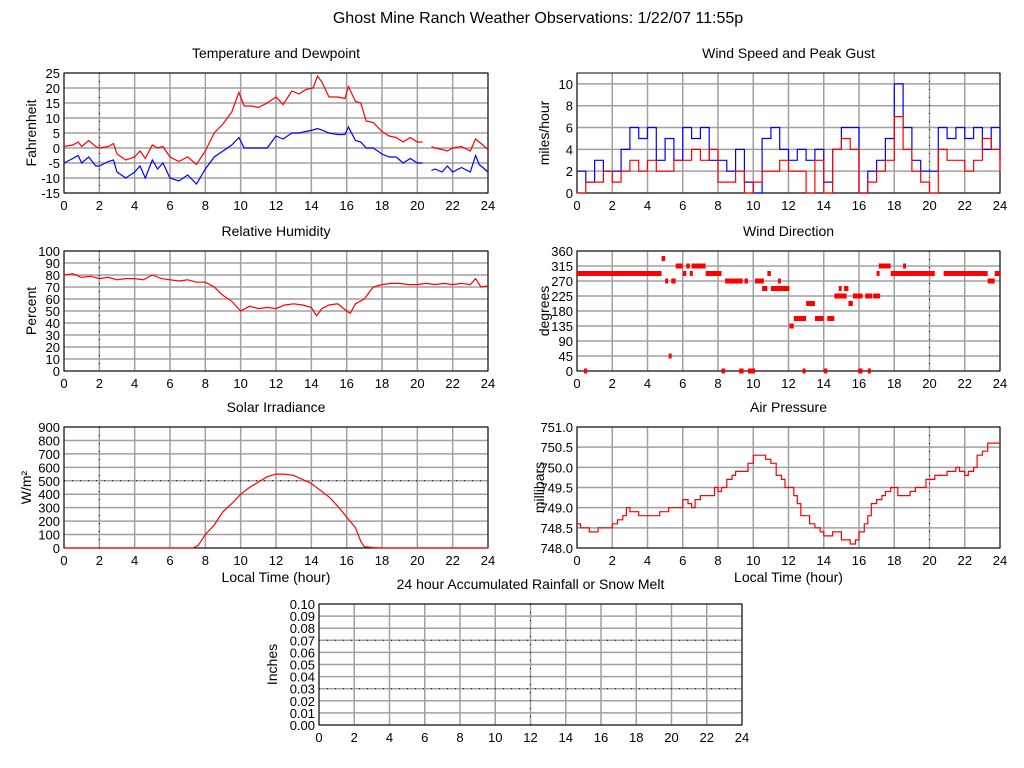  I want to click on y-tick-label: 6, so click(569, 128).